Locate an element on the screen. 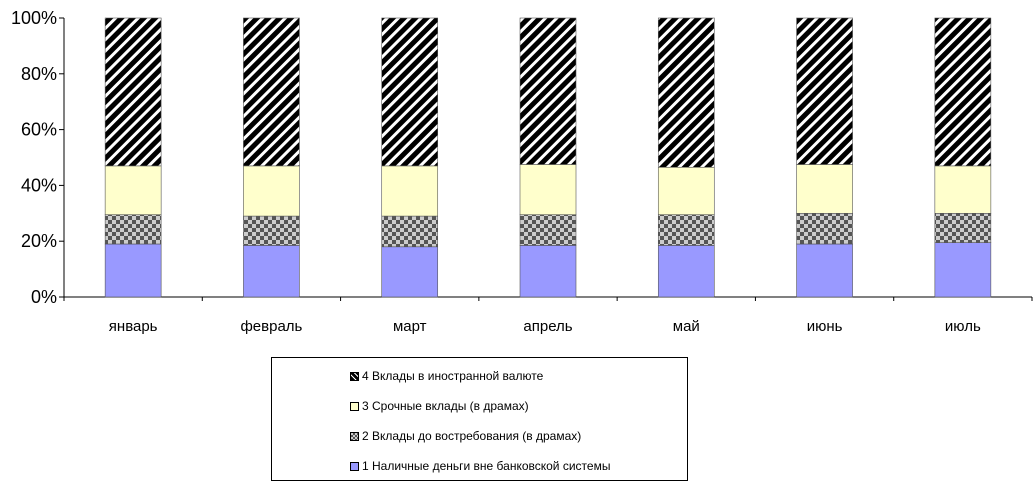 The width and height of the screenshot is (1033, 483). legend-label: 4 Вклады в иностранной валюте is located at coordinates (453, 376).